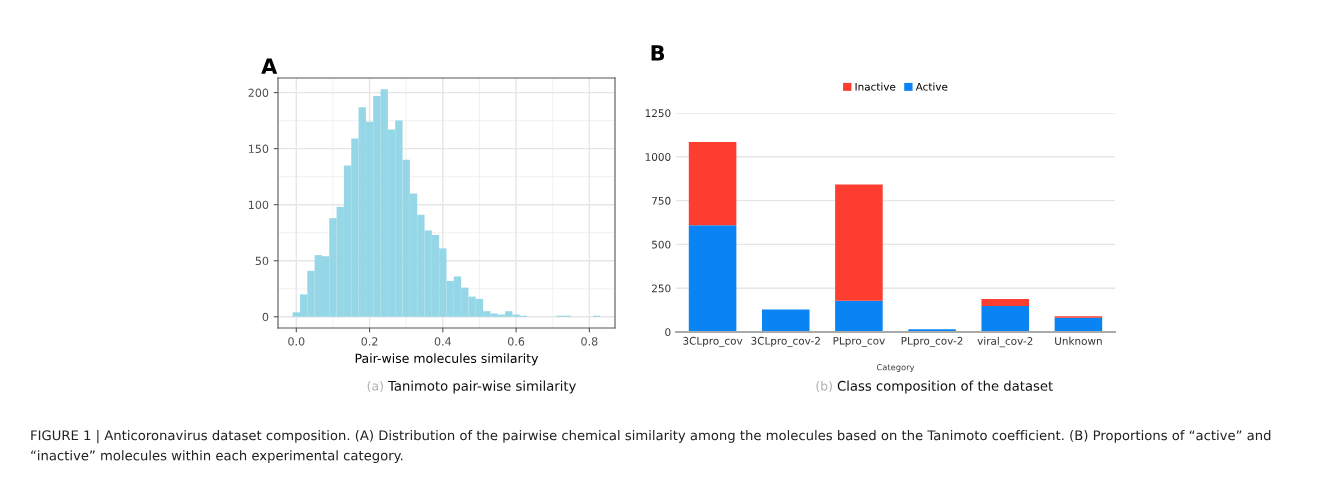 The width and height of the screenshot is (1342, 482). I want to click on x-tick-label: 0.8, so click(589, 341).